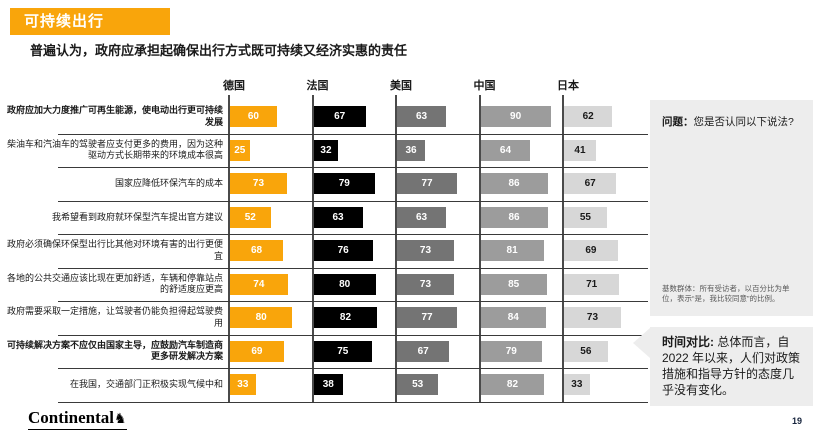 This screenshot has width=820, height=440. What do you see at coordinates (484, 86) in the screenshot?
I see `column-header-中国: 中国` at bounding box center [484, 86].